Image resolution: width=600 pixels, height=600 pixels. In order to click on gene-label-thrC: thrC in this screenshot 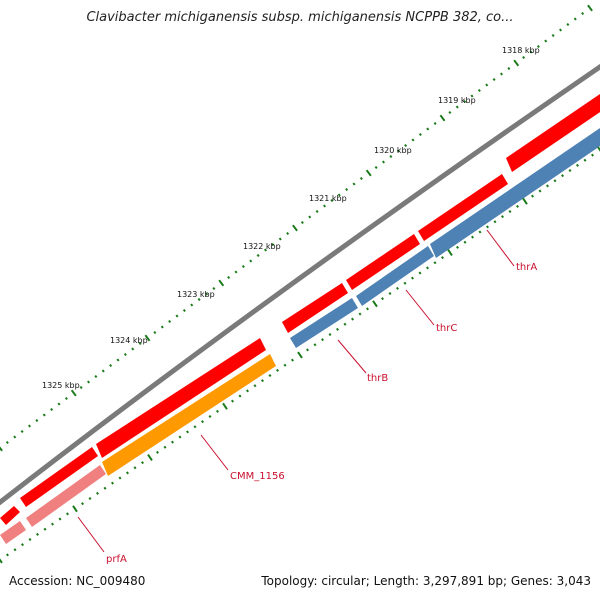, I will do `click(446, 328)`.